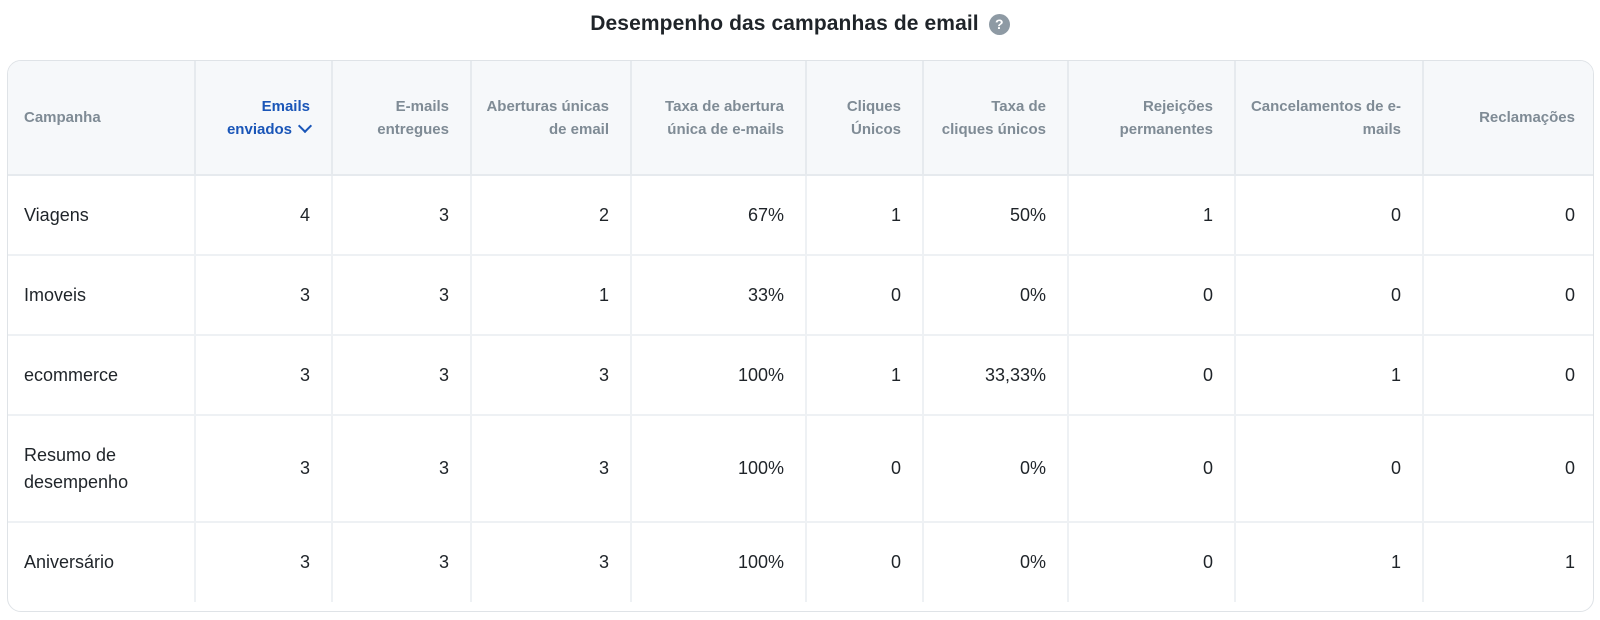 The width and height of the screenshot is (1600, 620). I want to click on cell-campanha: ecommerce, so click(102, 375).